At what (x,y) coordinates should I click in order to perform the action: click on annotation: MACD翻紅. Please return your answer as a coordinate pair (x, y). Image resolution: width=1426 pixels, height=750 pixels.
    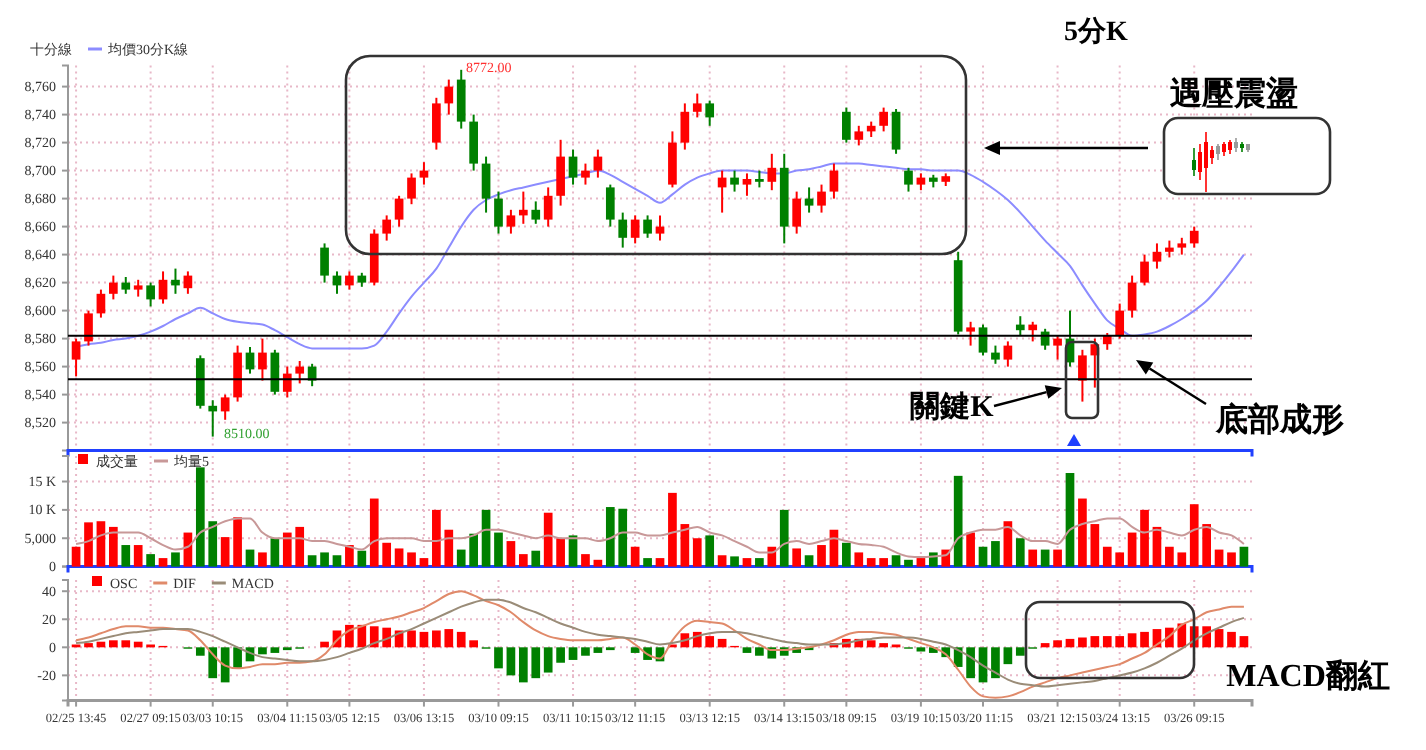
    Looking at the image, I should click on (1308, 676).